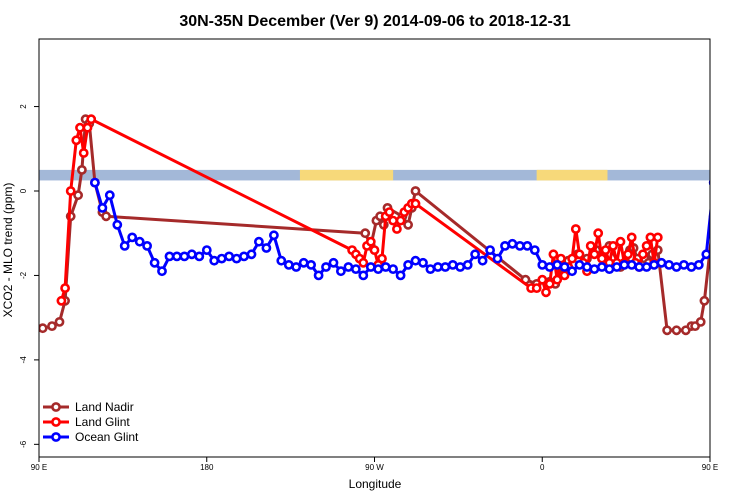 The image size is (750, 500). Describe the element at coordinates (710, 467) in the screenshot. I see `x-tick-label: 90 E` at that location.